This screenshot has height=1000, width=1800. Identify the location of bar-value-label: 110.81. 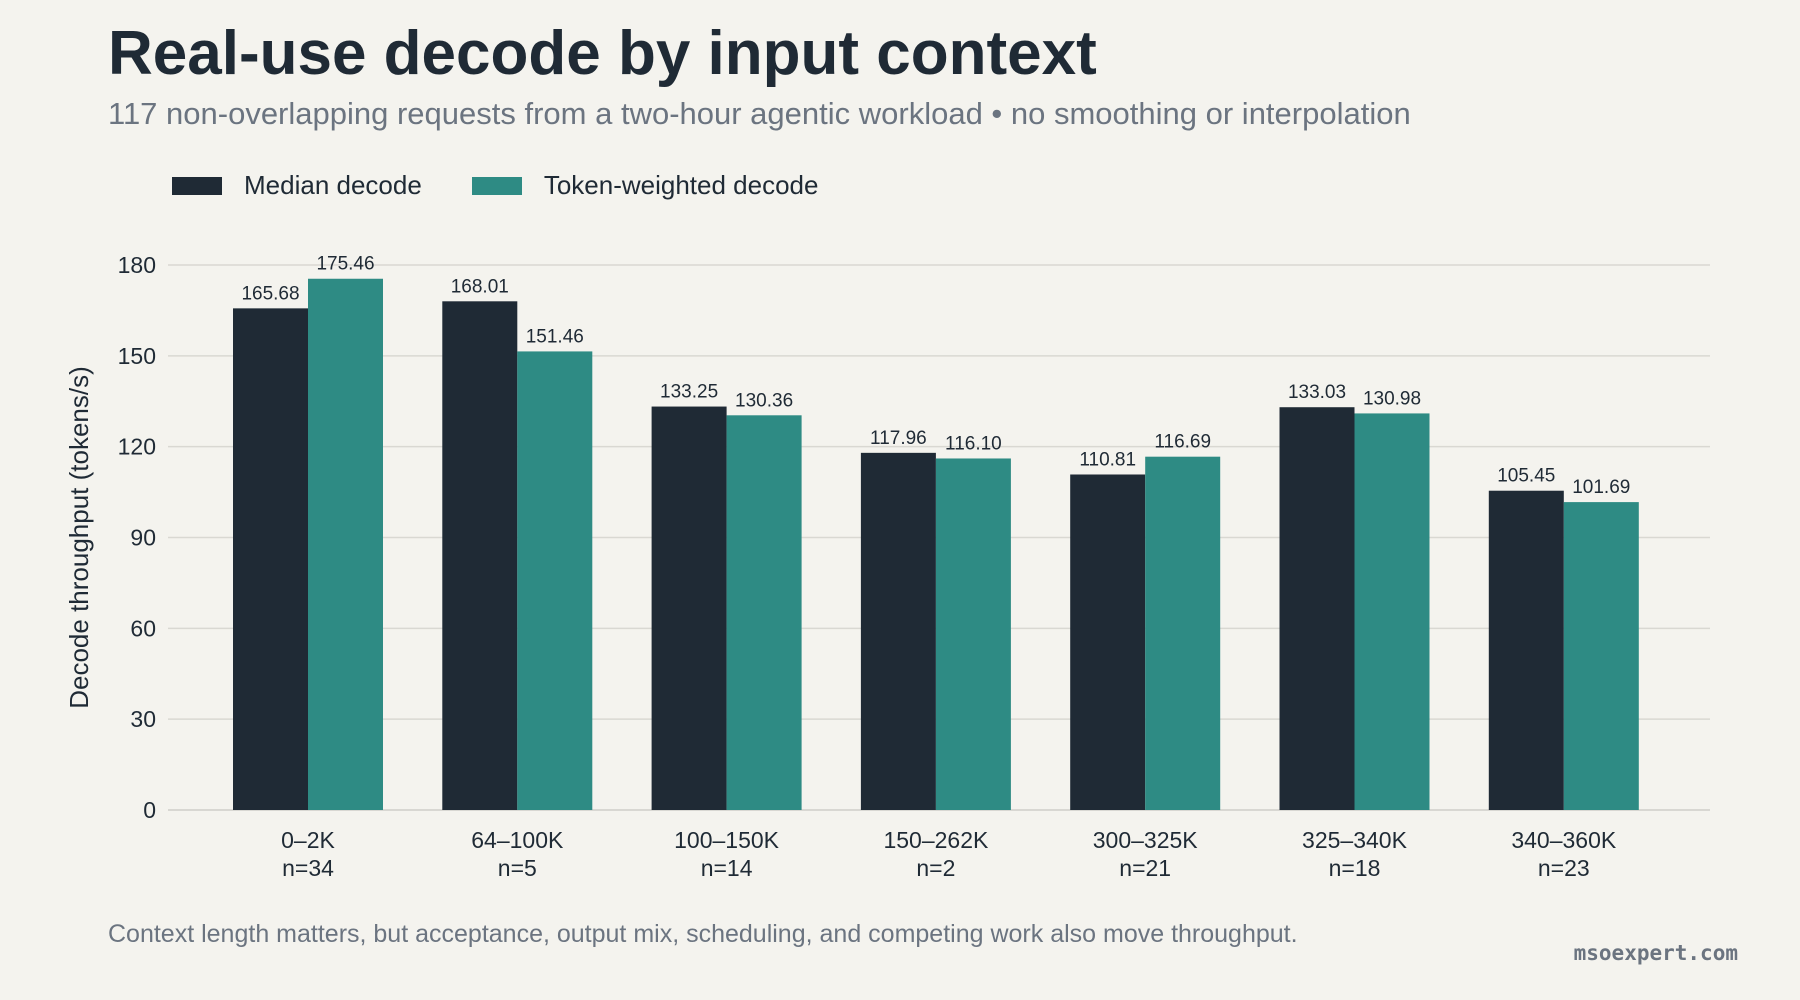
(1107, 459).